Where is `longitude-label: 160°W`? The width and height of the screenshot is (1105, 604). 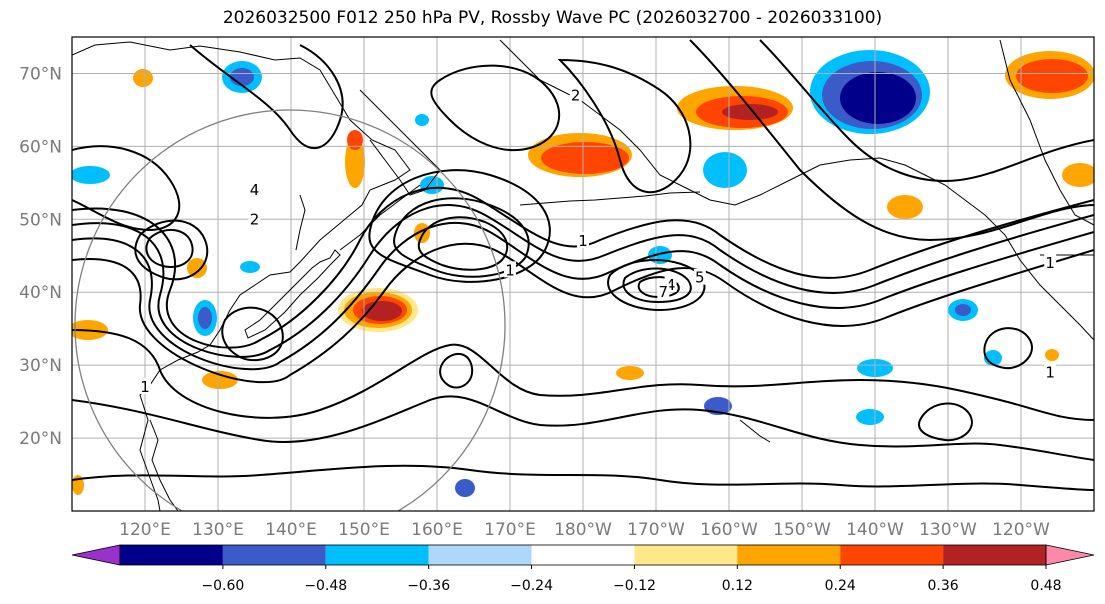
longitude-label: 160°W is located at coordinates (729, 530).